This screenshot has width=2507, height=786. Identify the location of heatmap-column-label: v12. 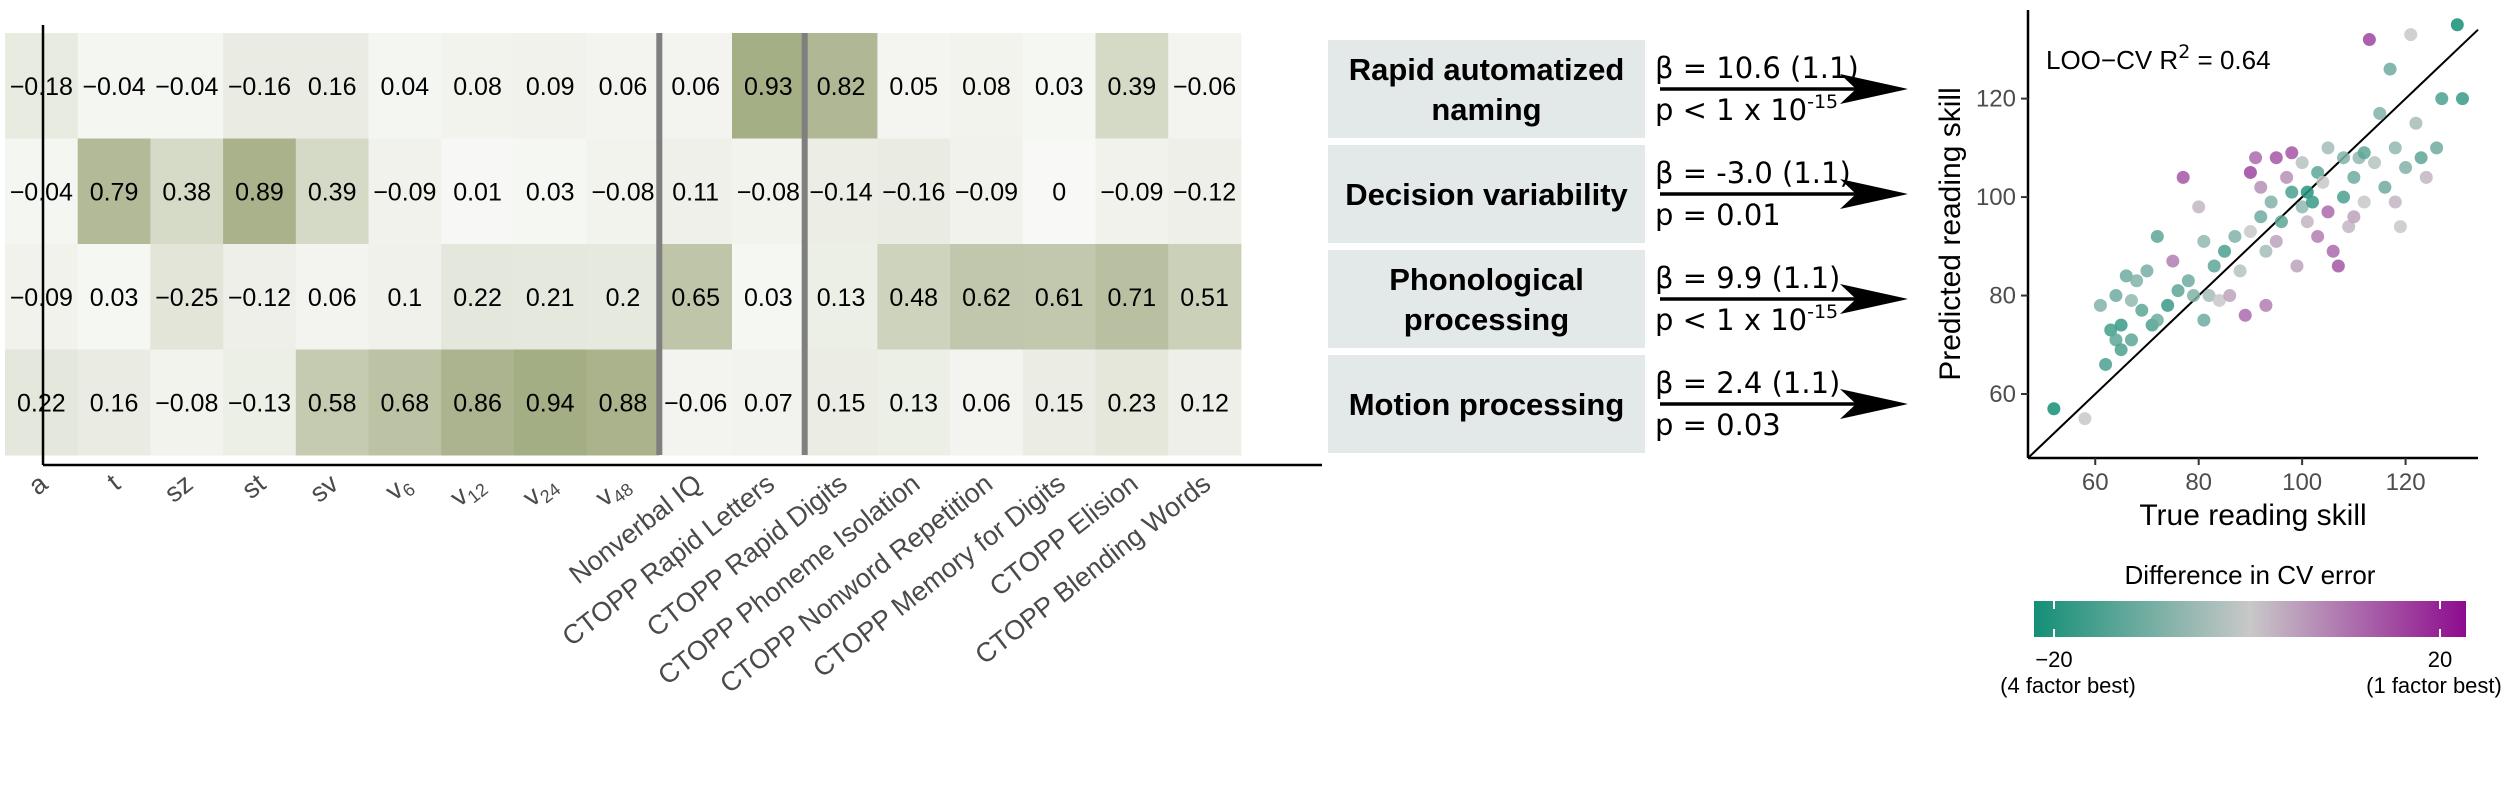
(467, 491).